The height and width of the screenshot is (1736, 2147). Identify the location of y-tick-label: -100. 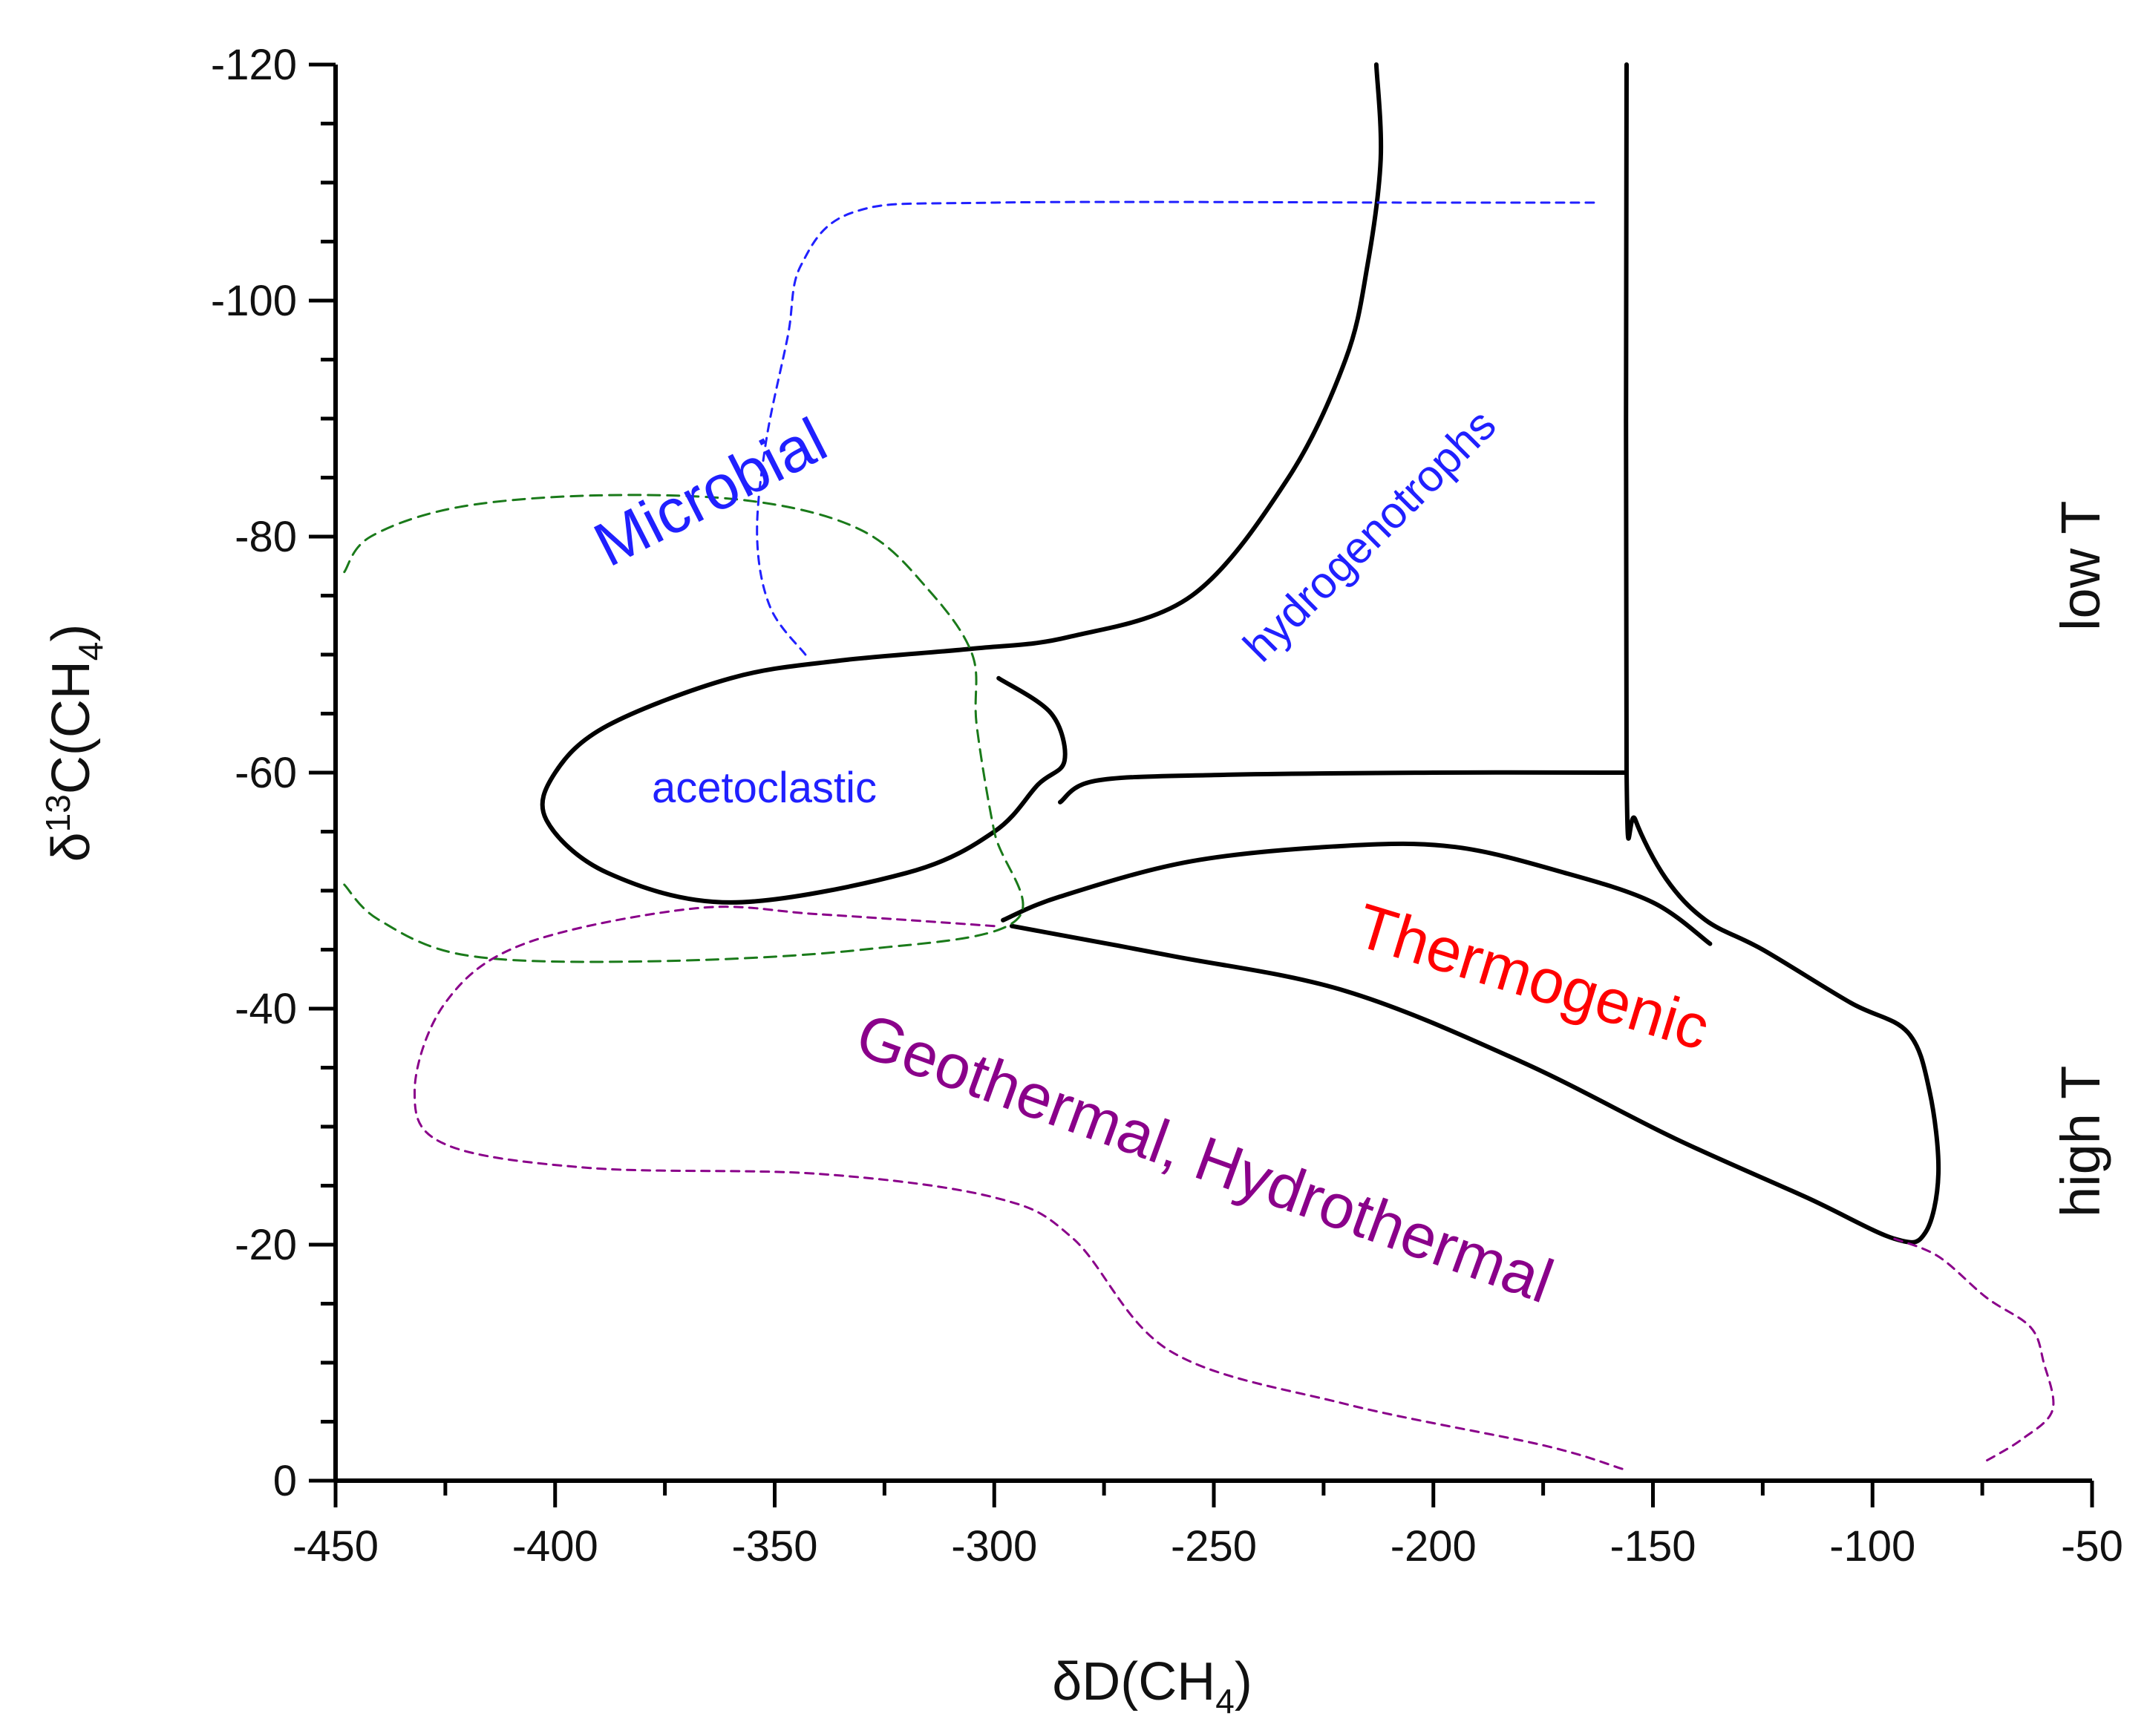
(254, 301).